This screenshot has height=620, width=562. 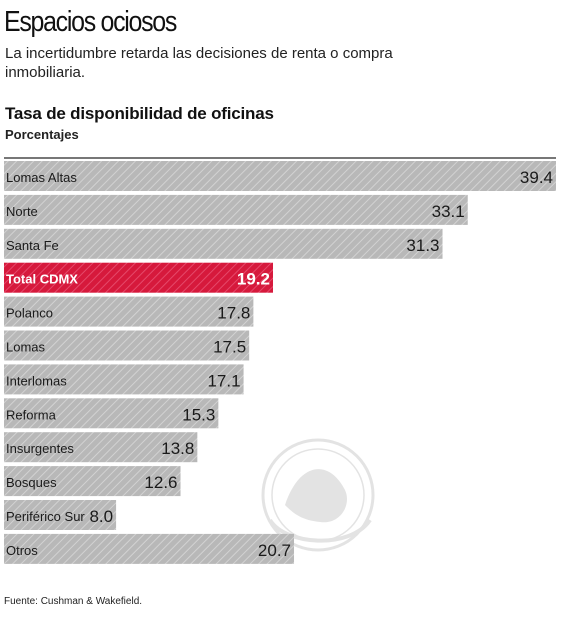 I want to click on value-label: 39.4, so click(x=536, y=177).